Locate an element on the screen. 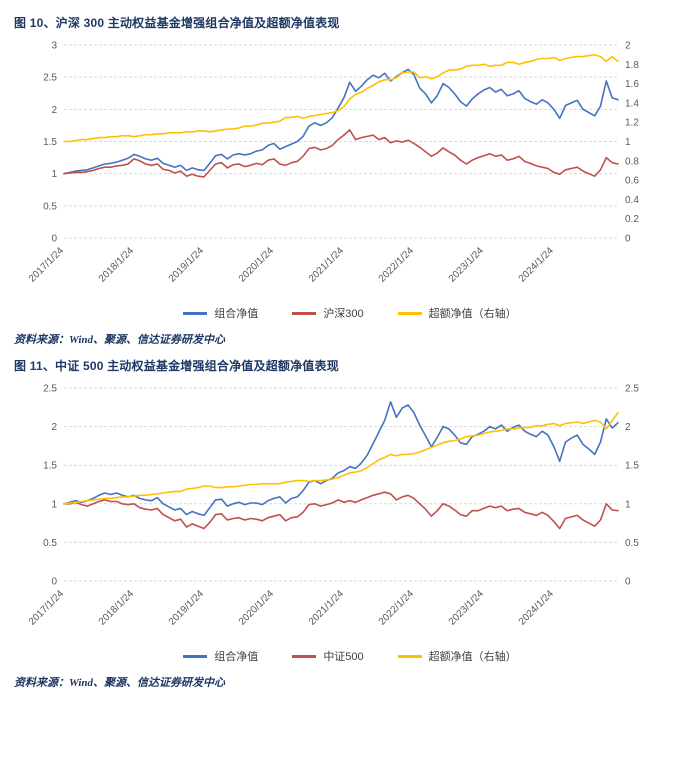  svg-text: 0.4 is located at coordinates (632, 200).